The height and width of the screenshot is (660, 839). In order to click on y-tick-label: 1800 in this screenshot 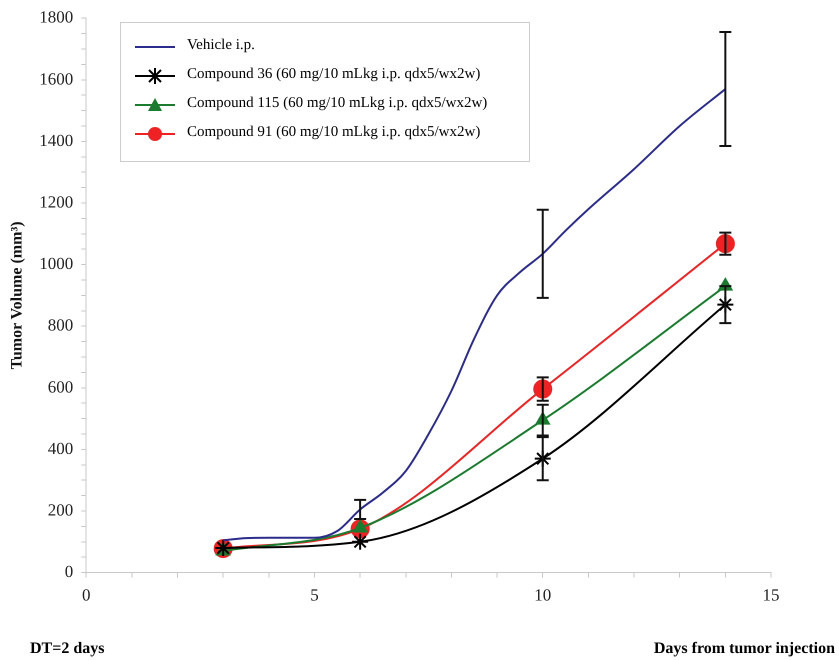, I will do `click(56, 17)`.